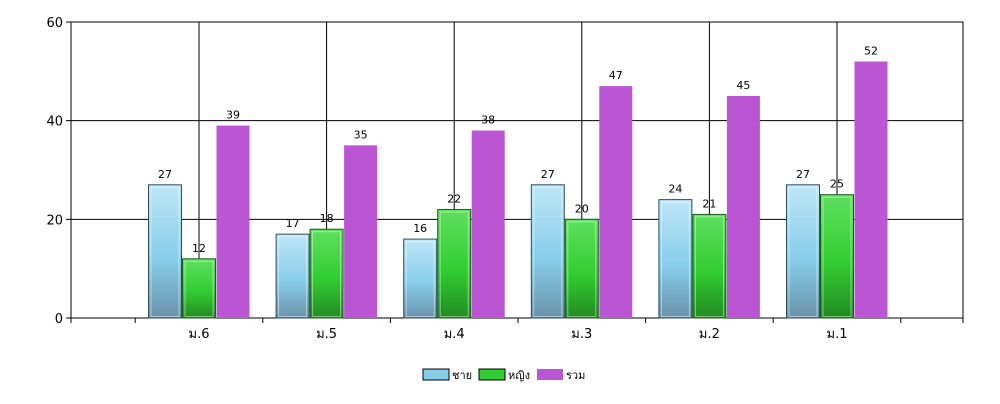 The height and width of the screenshot is (404, 1000). I want to click on x-tick-label: ม.6, so click(199, 334).